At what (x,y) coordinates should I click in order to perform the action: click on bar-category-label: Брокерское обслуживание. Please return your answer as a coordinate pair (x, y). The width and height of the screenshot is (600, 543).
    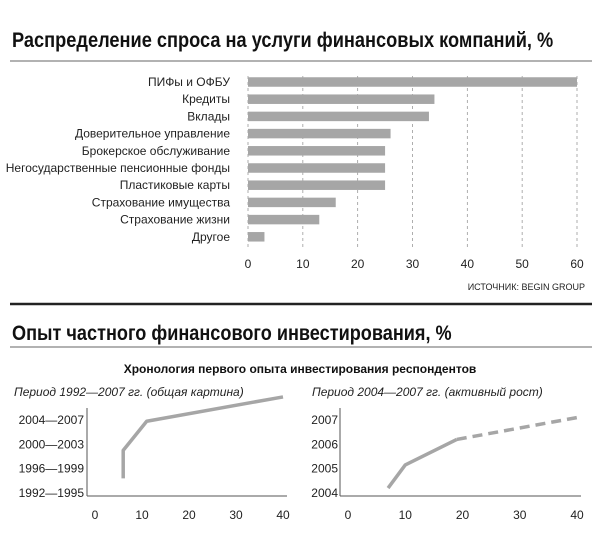
    Looking at the image, I should click on (156, 151).